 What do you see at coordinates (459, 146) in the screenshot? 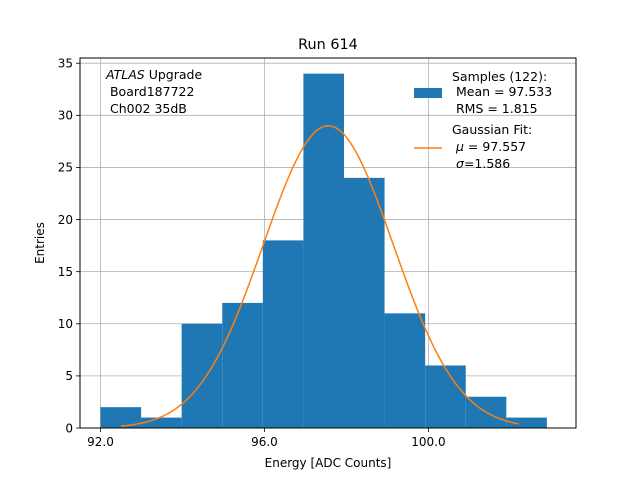
I see `legend-fit-mu-symbol: μ` at bounding box center [459, 146].